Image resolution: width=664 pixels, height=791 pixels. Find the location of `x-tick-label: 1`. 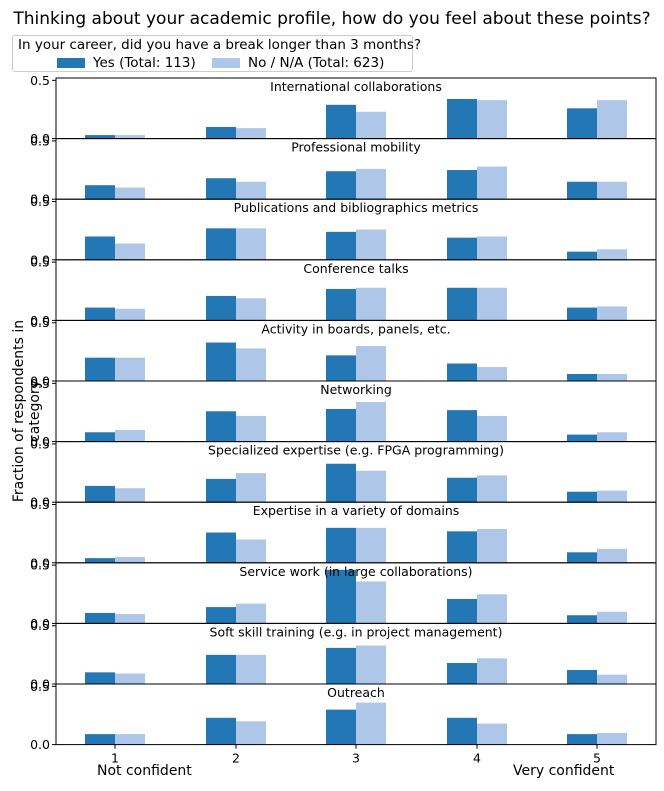

x-tick-label: 1 is located at coordinates (115, 758).